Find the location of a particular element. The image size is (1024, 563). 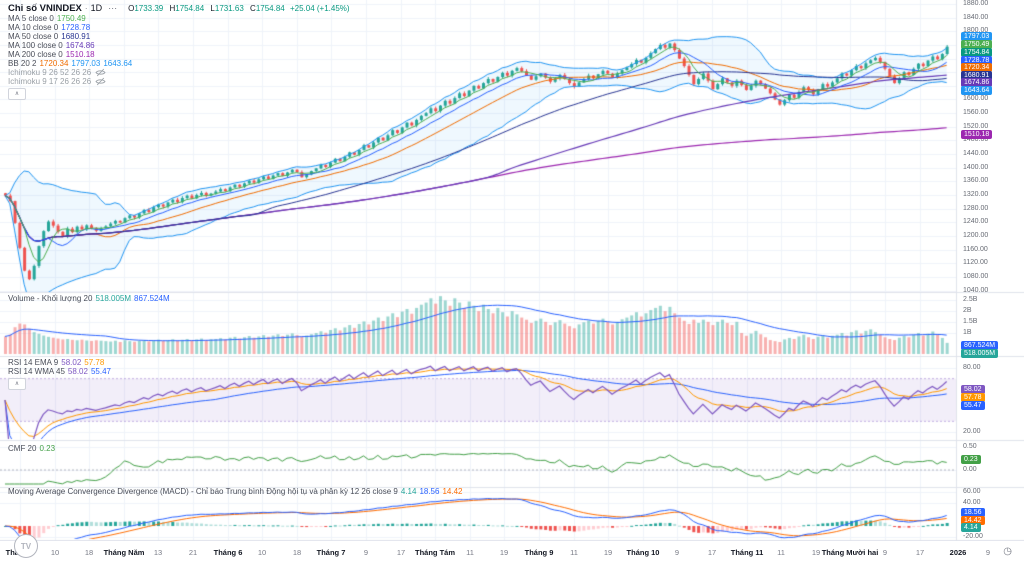

volume-ma-value: 867.524M is located at coordinates (152, 298).